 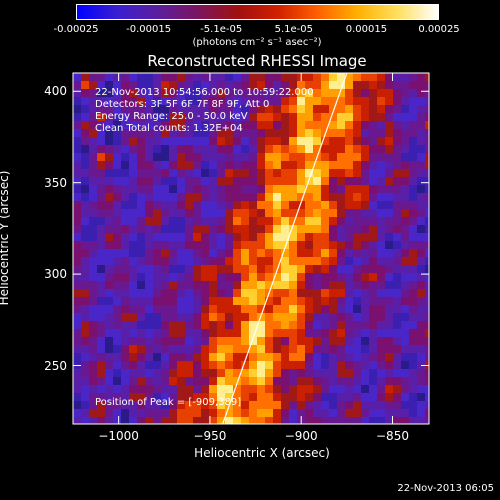 What do you see at coordinates (392, 436) in the screenshot?
I see `x-tick-label: −850` at bounding box center [392, 436].